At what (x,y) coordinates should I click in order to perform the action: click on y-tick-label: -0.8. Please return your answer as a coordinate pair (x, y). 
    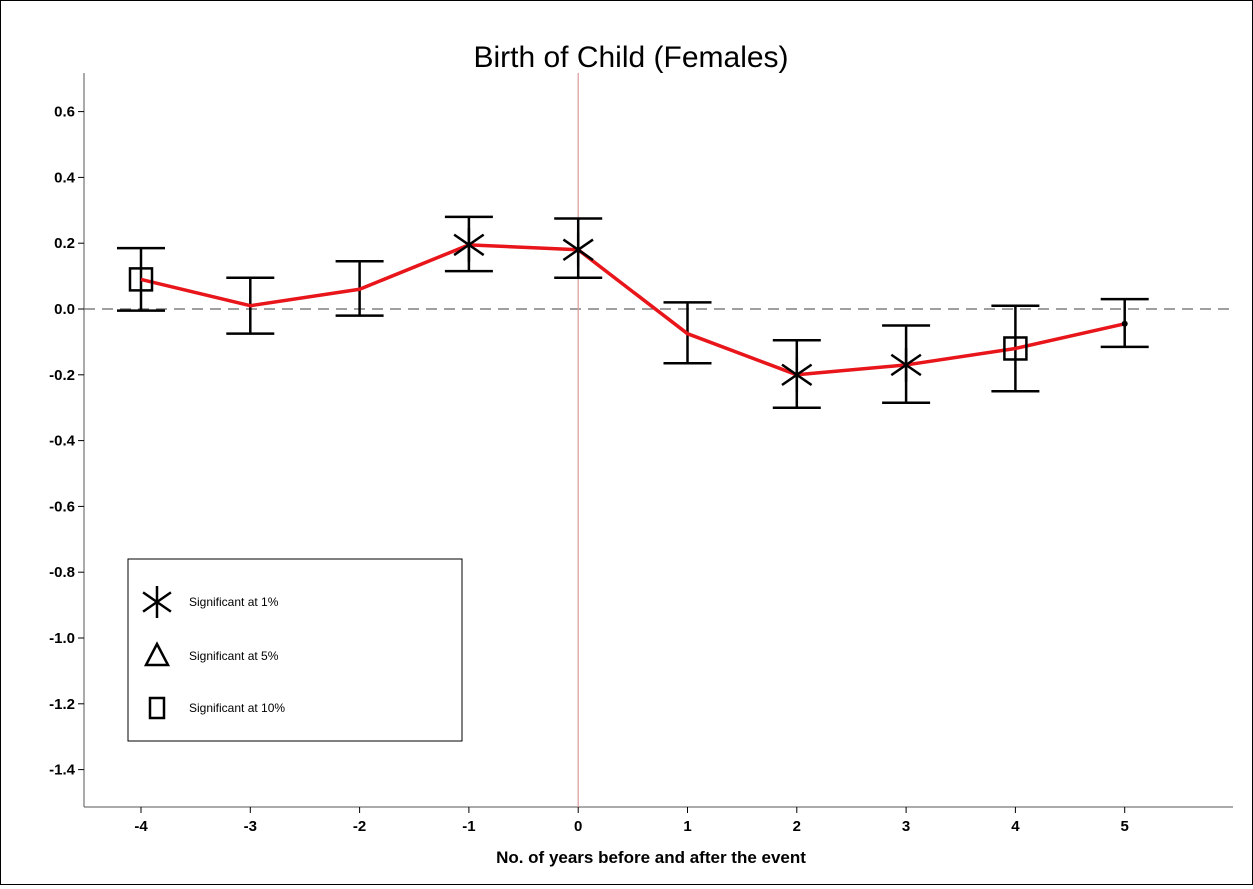
    Looking at the image, I should click on (62, 572).